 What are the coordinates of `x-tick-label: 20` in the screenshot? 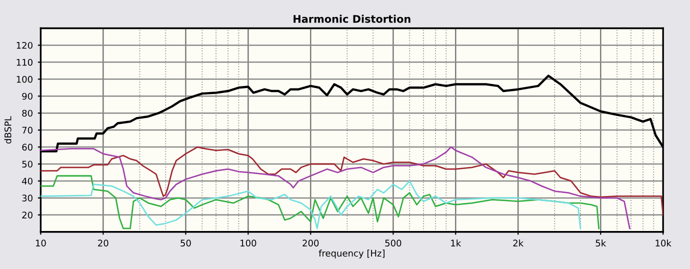 It's located at (103, 243).